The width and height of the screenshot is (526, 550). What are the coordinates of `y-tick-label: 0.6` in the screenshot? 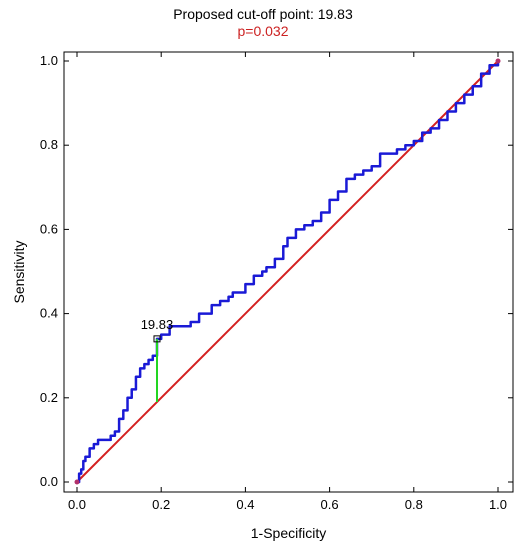 It's located at (49, 228).